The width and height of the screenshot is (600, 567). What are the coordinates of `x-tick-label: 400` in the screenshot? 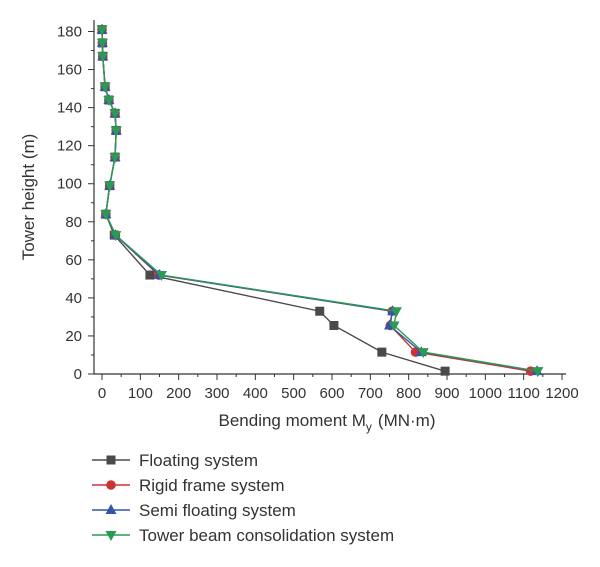 It's located at (255, 393).